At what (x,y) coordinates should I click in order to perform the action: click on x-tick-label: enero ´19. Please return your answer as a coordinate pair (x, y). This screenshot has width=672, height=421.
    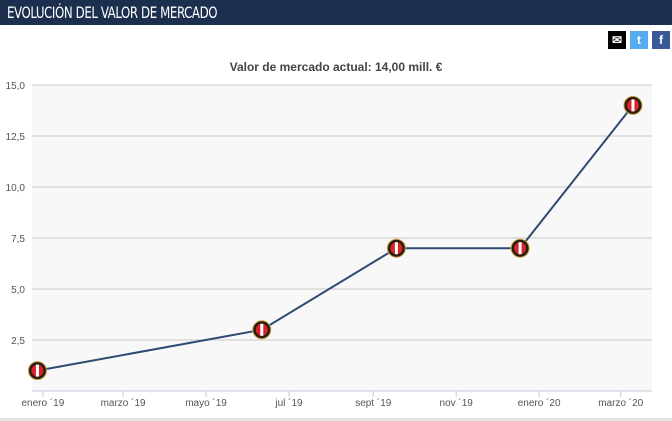
    Looking at the image, I should click on (42, 403).